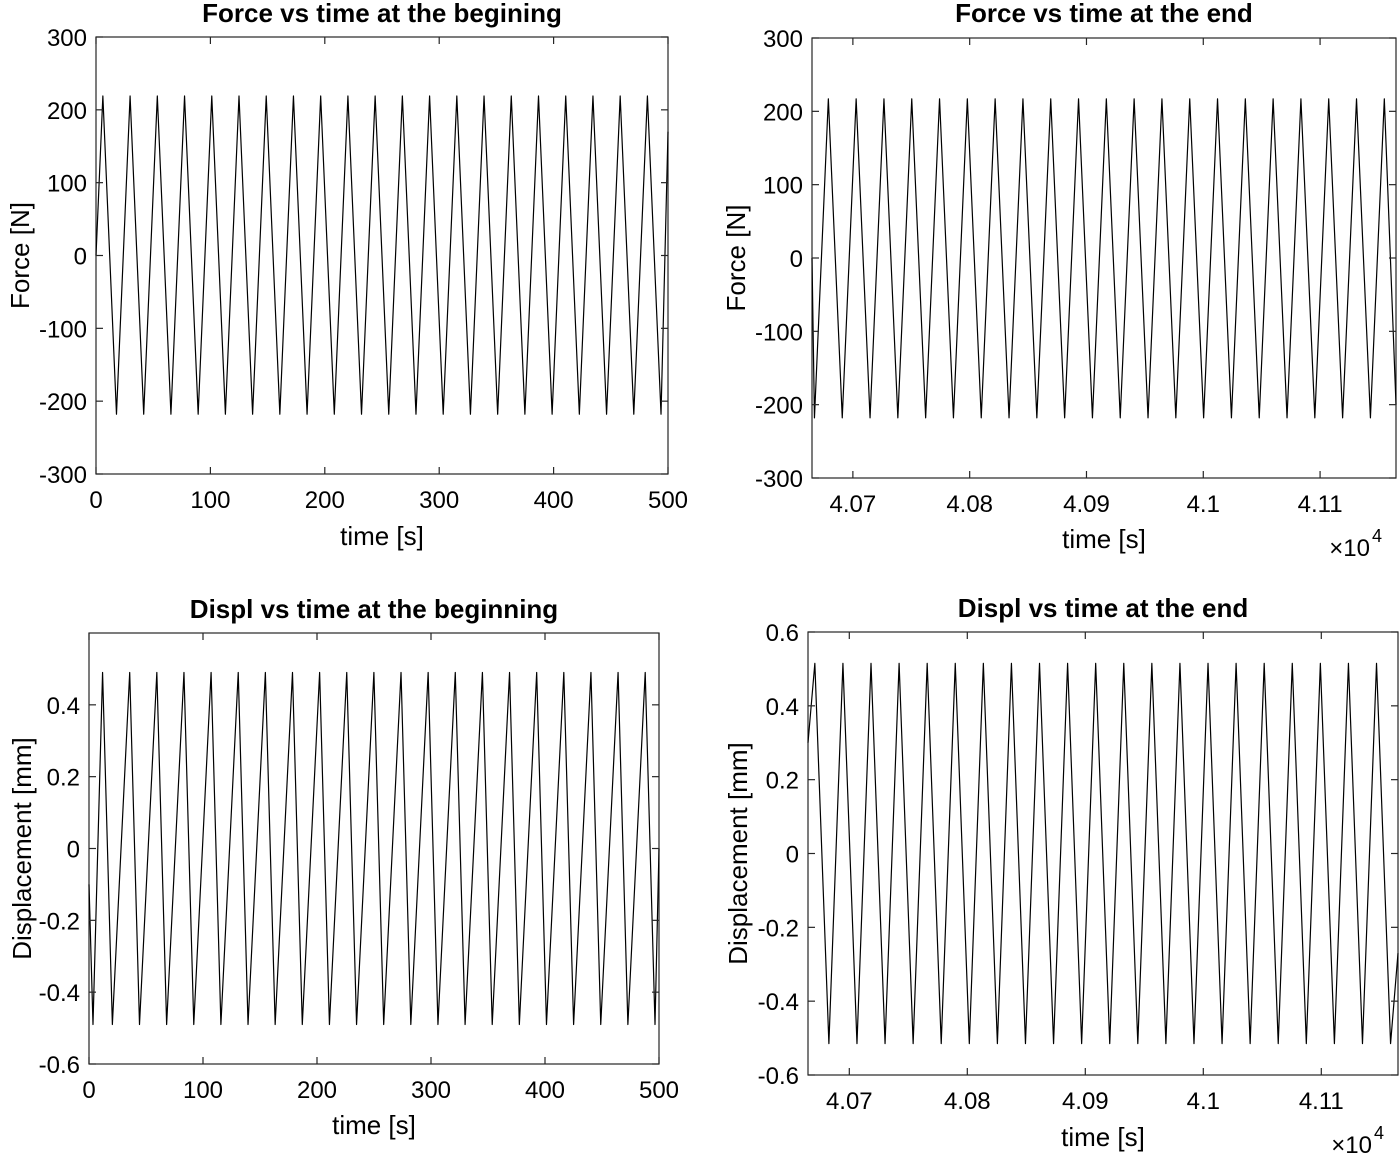 This screenshot has width=1400, height=1154. Describe the element at coordinates (1104, 14) in the screenshot. I see `chart-title: Force vs time at the end` at that location.